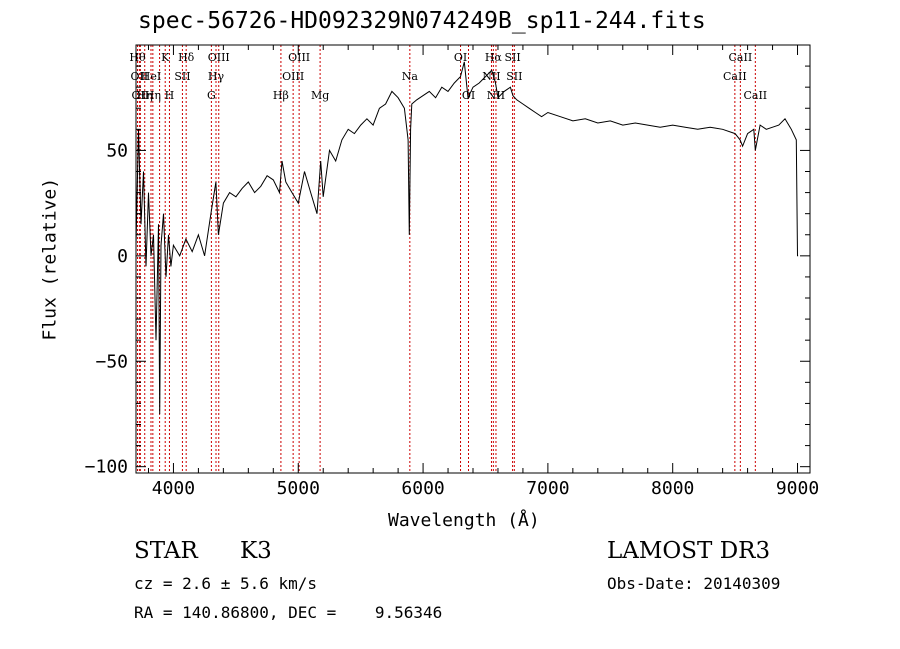  Describe the element at coordinates (797, 488) in the screenshot. I see `x-tick-label: 9000` at that location.